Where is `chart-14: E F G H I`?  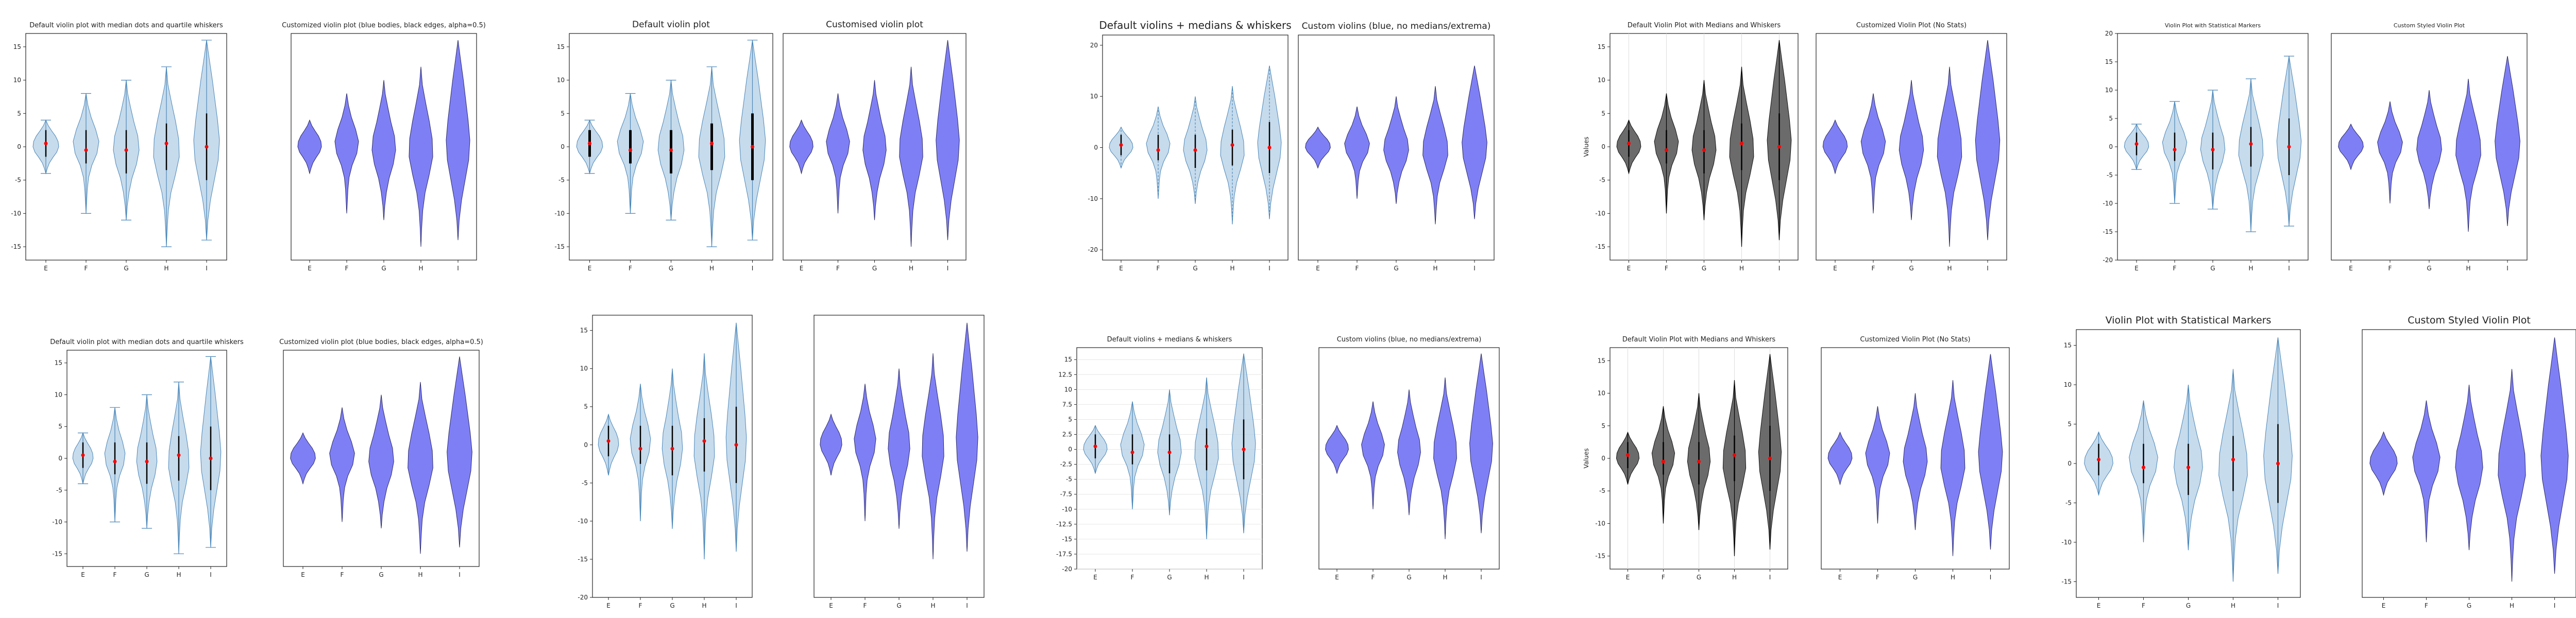 chart-14: E F G H I is located at coordinates (899, 462).